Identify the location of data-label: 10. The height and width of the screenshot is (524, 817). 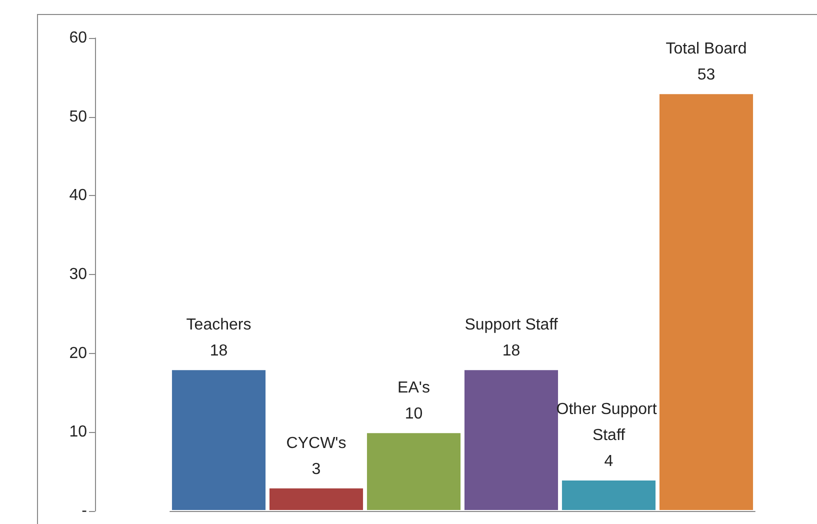
(413, 414).